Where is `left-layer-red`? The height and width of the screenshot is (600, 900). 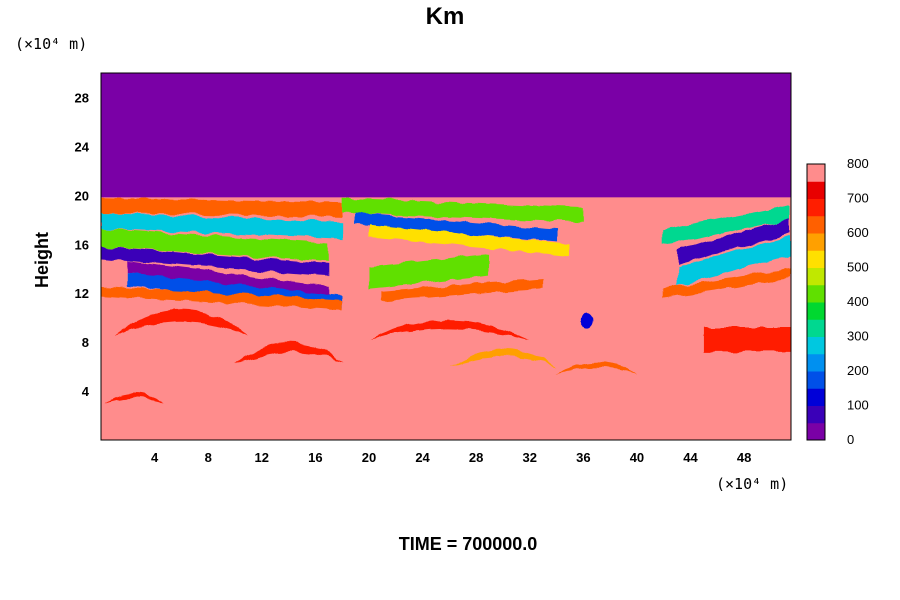
left-layer-red is located at coordinates (222, 207).